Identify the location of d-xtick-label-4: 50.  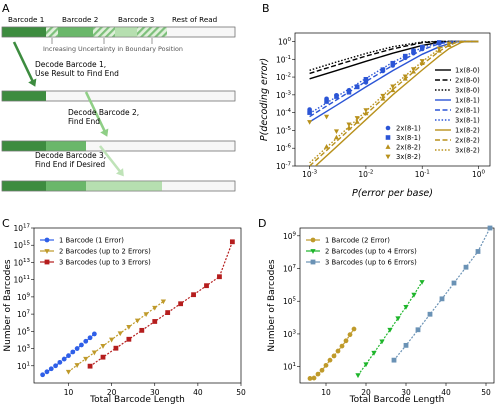
(486, 392).